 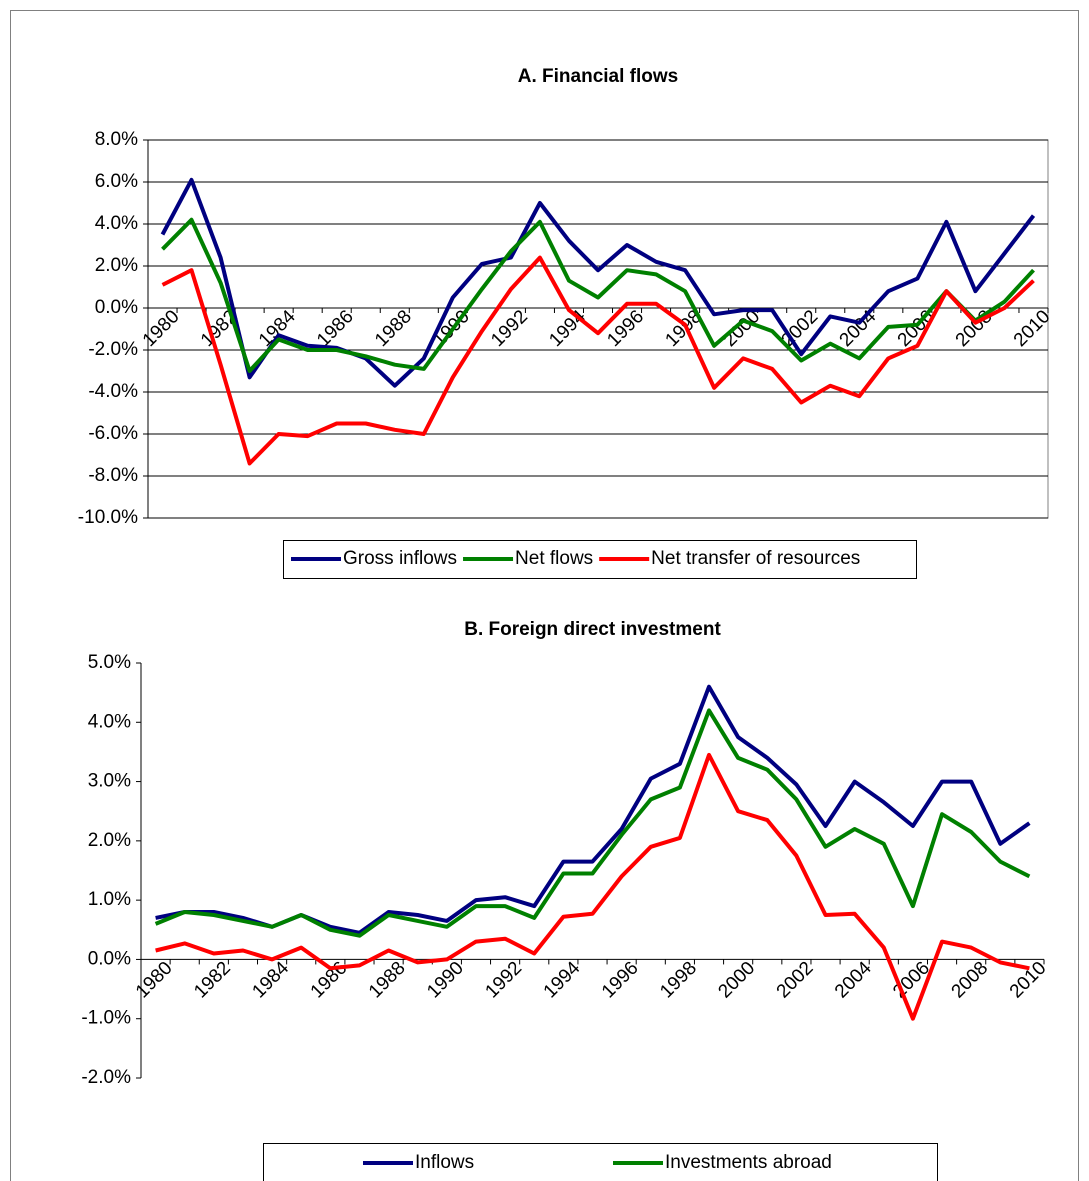 I want to click on legend-label: Gross inflows, so click(x=400, y=558).